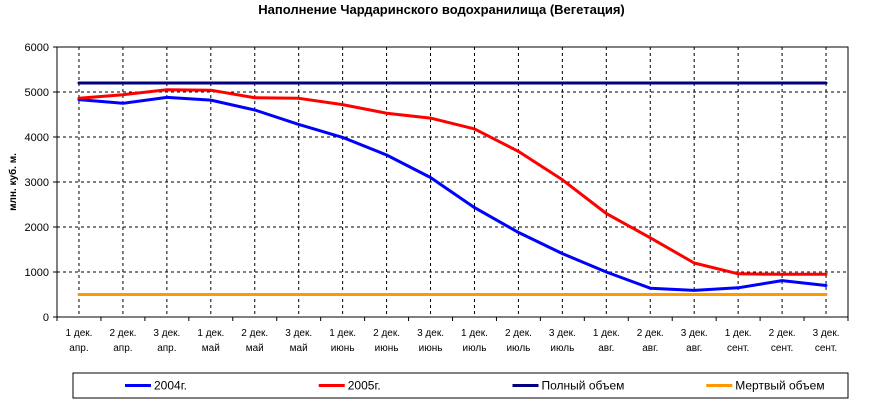  I want to click on legend-label: 2004г., so click(170, 386).